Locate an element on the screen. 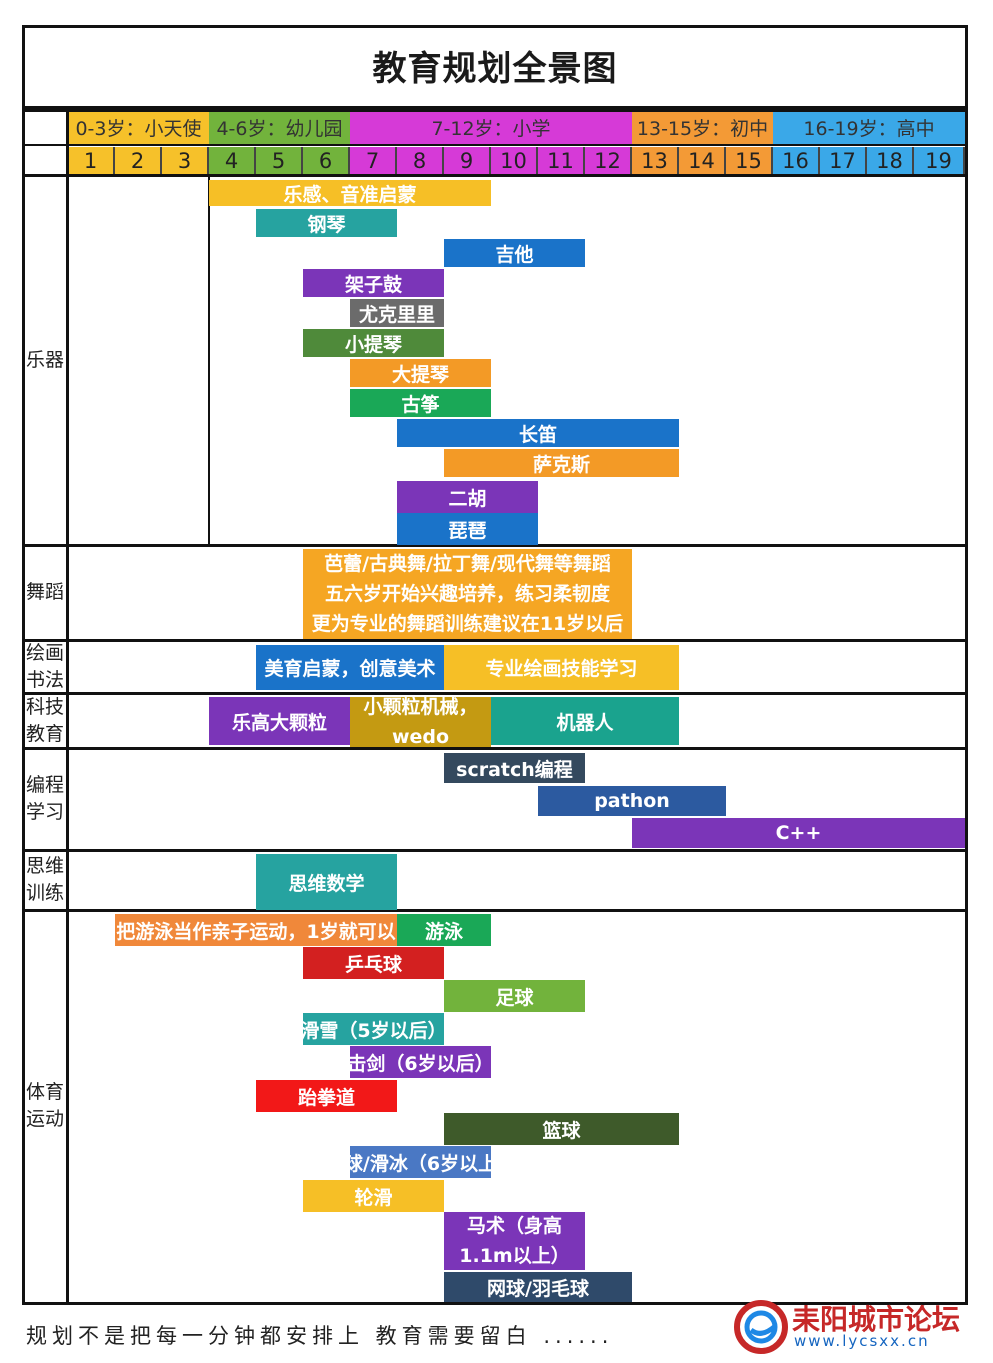 This screenshot has width=993, height=1363. activity-bar: 乐高大颗粒 is located at coordinates (279, 721).